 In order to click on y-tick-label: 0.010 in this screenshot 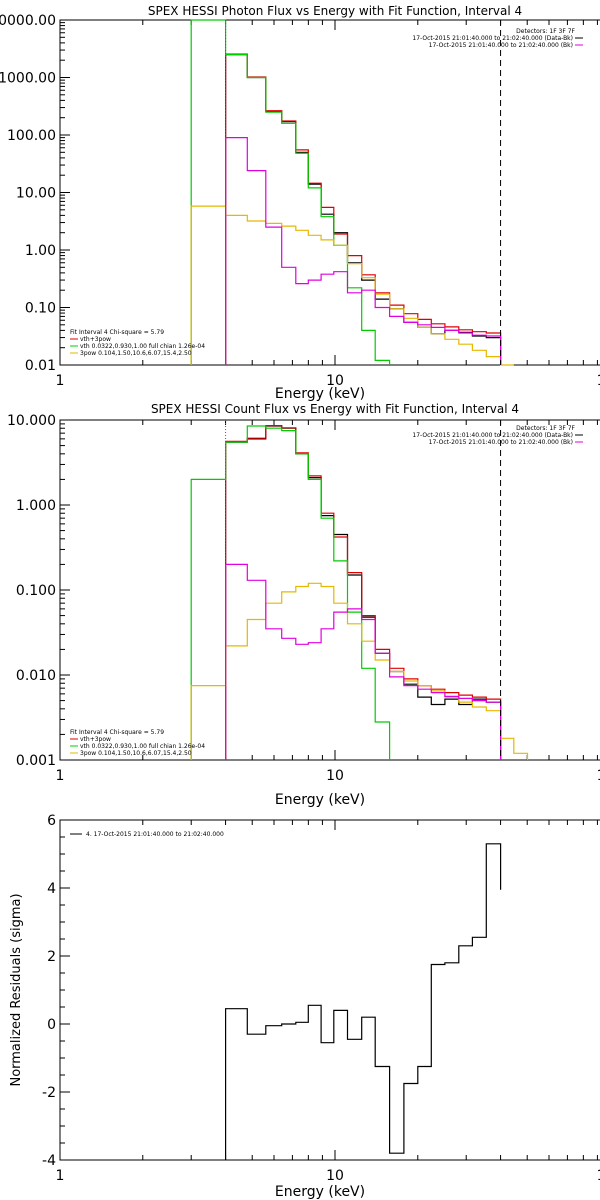, I will do `click(36, 676)`.